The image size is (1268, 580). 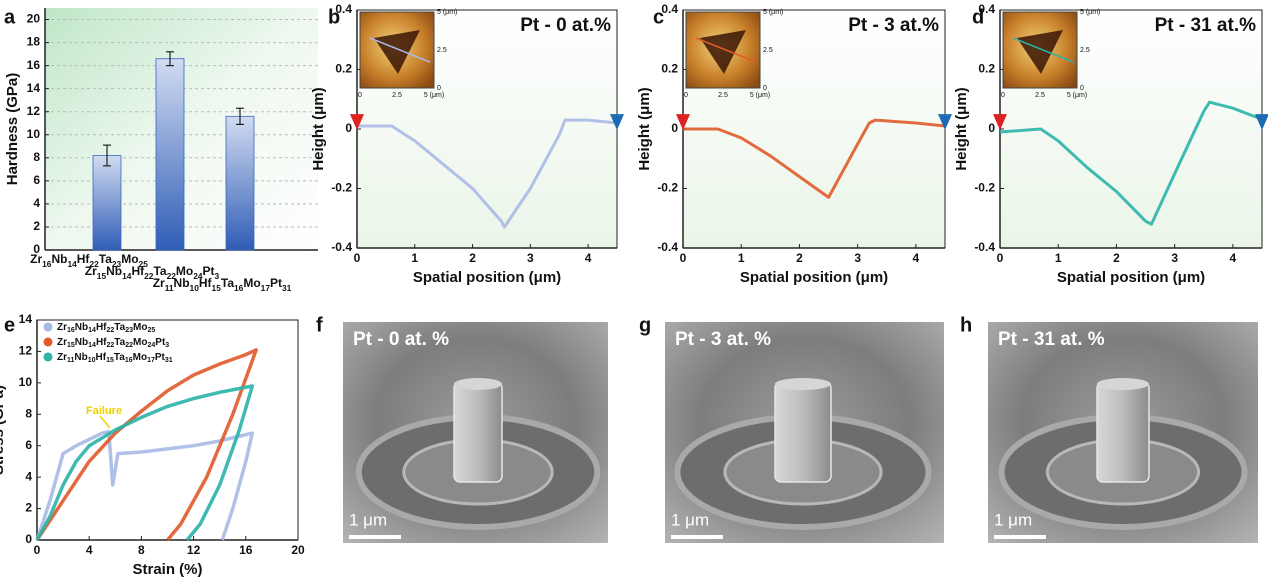 What do you see at coordinates (26, 351) in the screenshot?
I see `y-tick-label: 12` at bounding box center [26, 351].